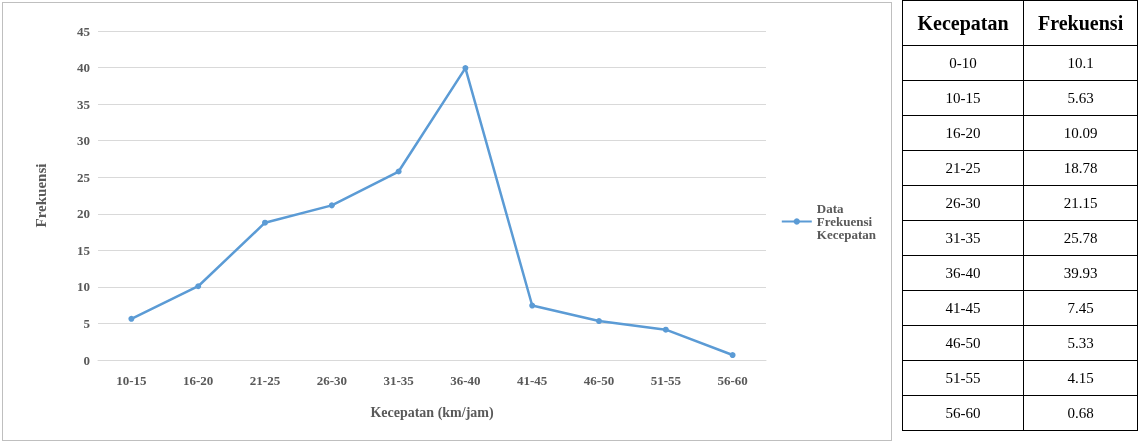 This screenshot has height=443, width=1141. What do you see at coordinates (963, 203) in the screenshot?
I see `category-label: 26-30` at bounding box center [963, 203].